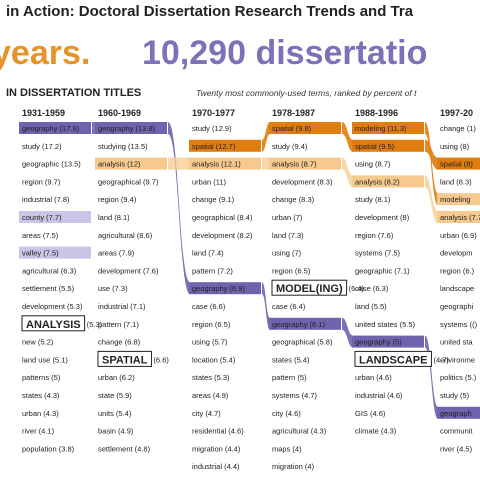 This screenshot has width=480, height=480. Describe the element at coordinates (119, 164) in the screenshot. I see `term-entry: analysis (12)` at that location.